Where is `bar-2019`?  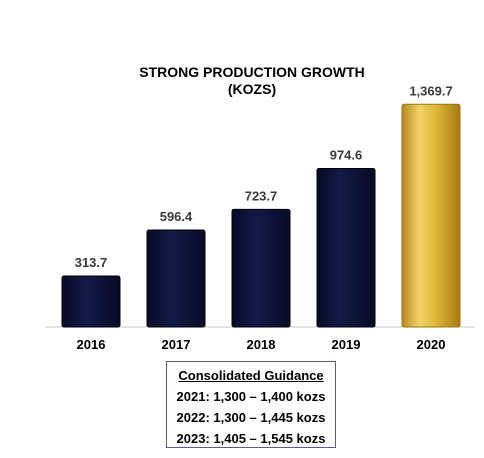 bar-2019 is located at coordinates (346, 248).